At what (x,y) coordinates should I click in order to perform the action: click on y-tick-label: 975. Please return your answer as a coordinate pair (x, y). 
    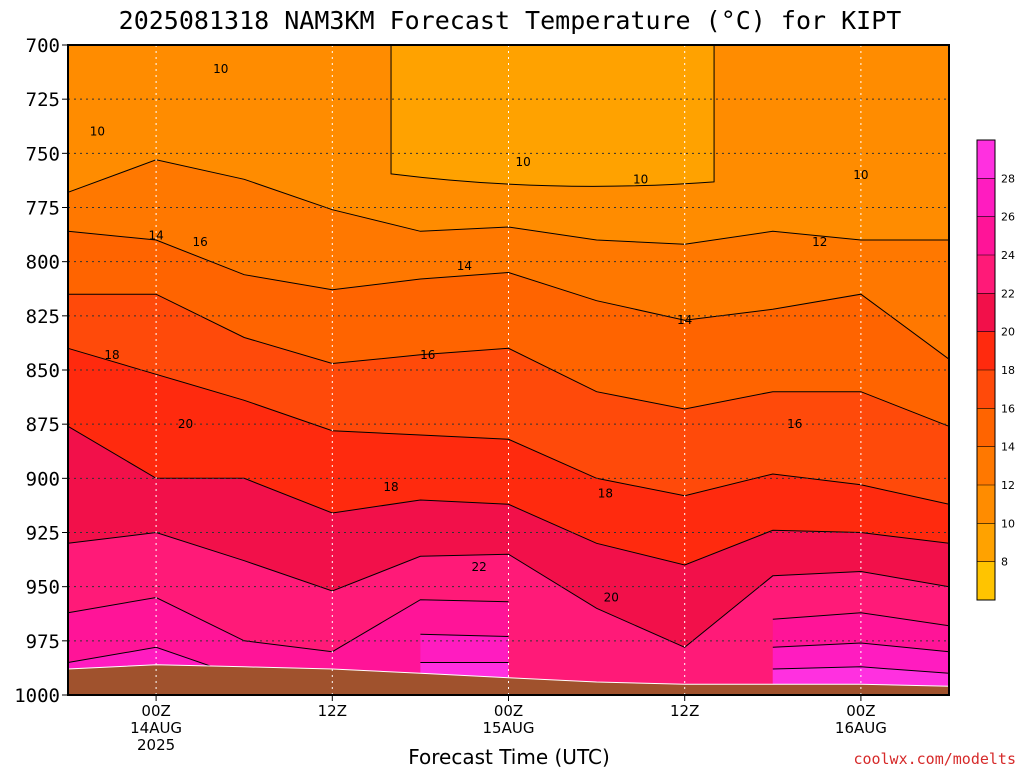
    Looking at the image, I should click on (43, 642).